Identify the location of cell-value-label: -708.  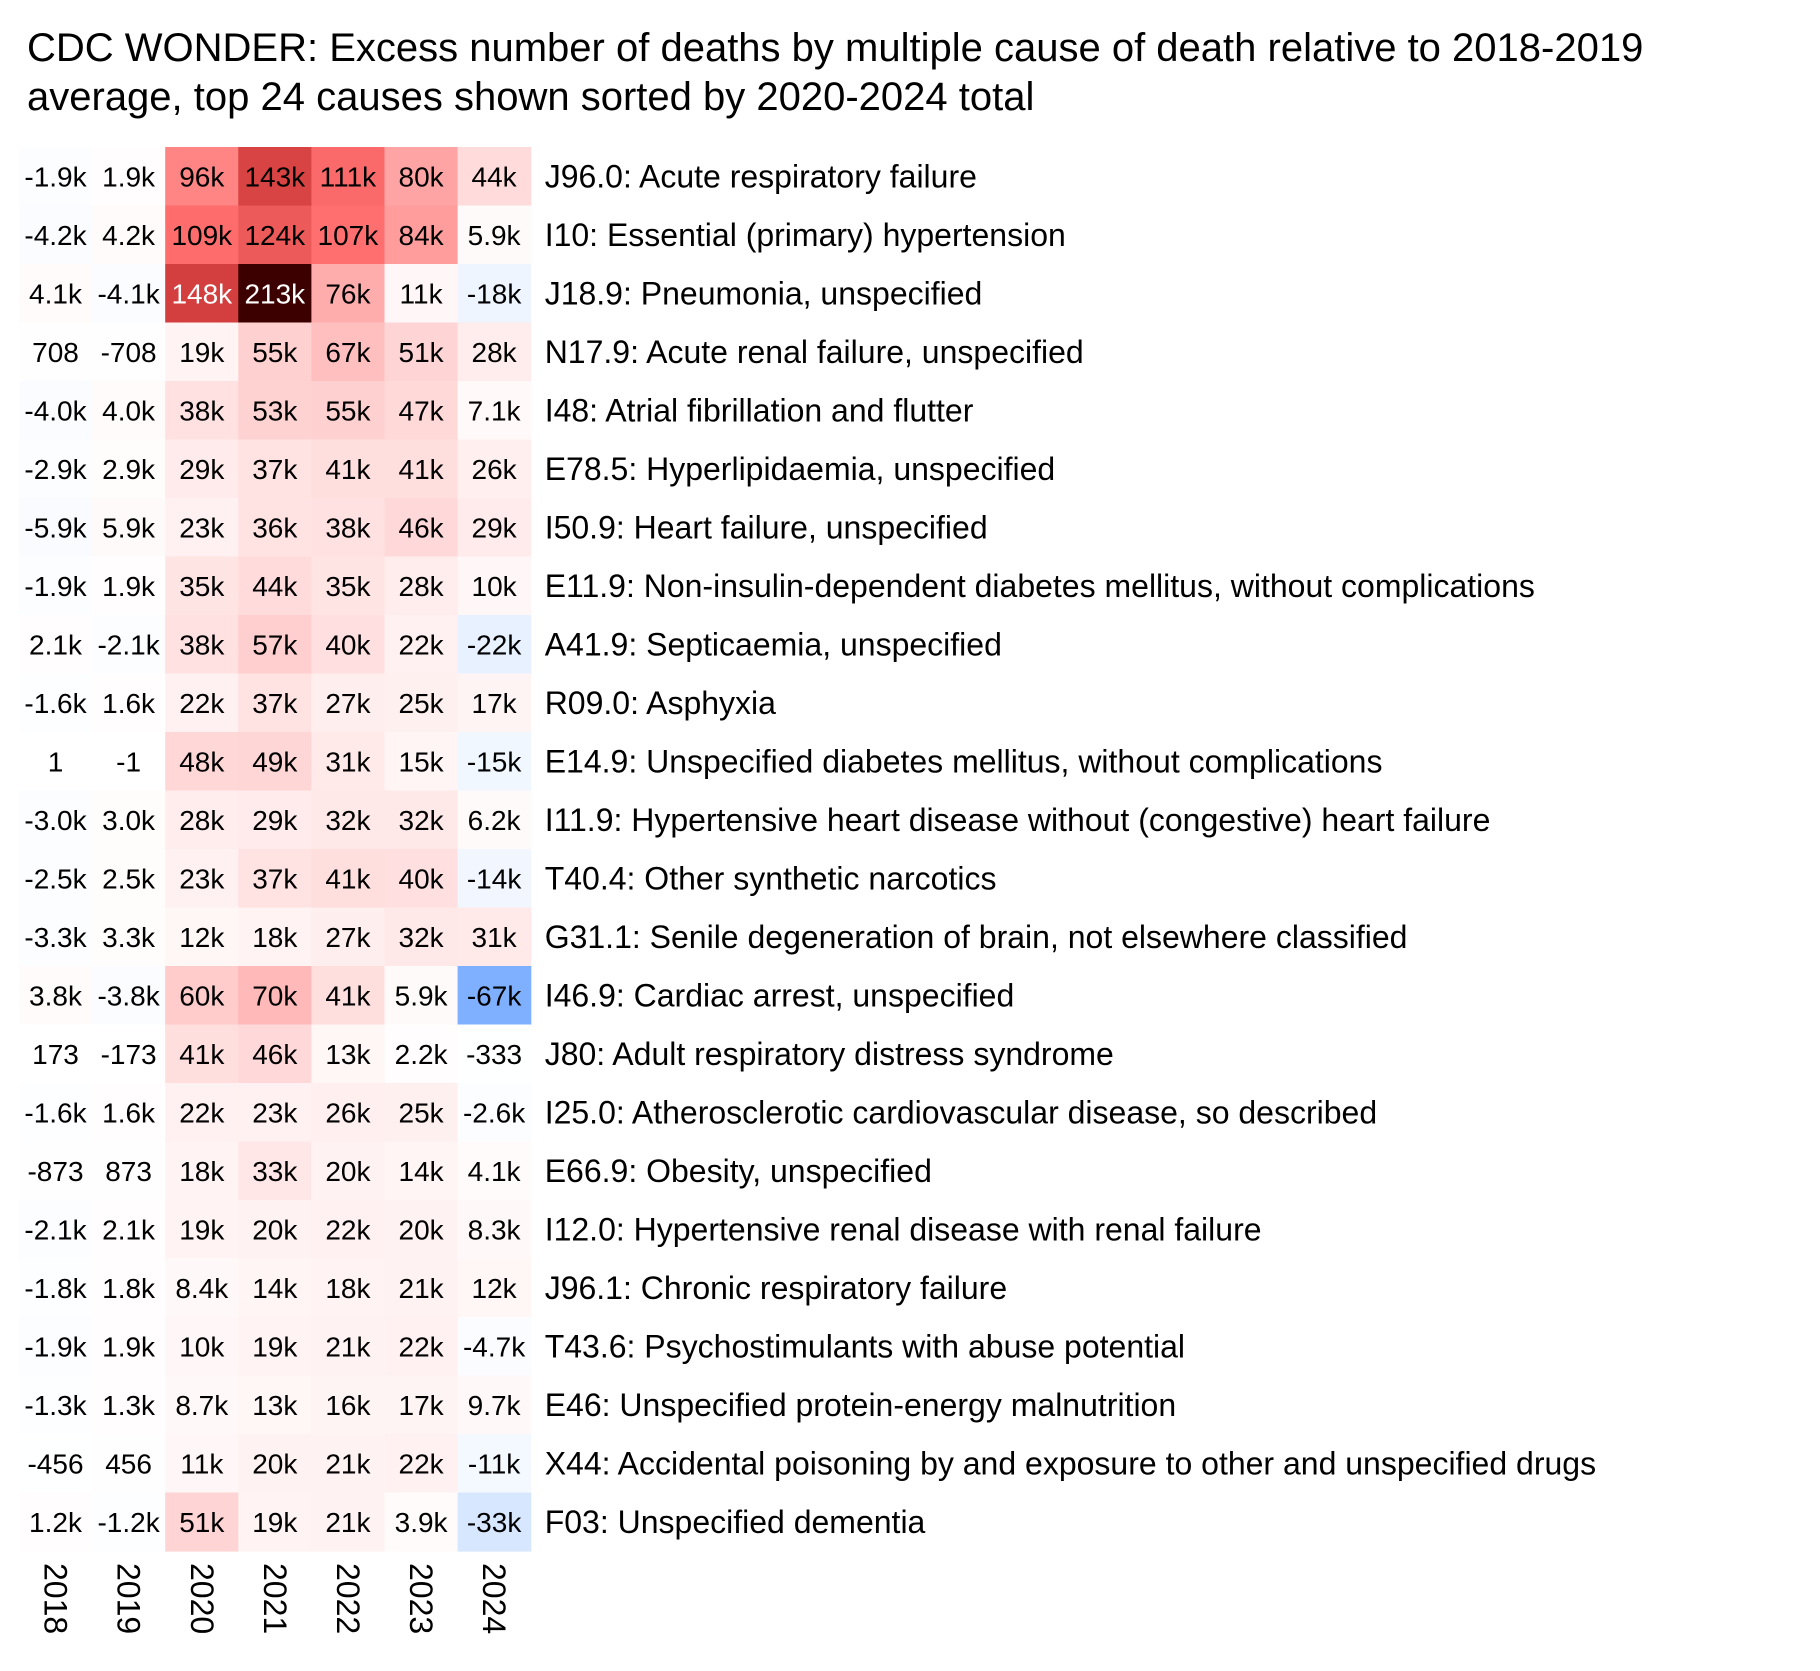
(129, 352).